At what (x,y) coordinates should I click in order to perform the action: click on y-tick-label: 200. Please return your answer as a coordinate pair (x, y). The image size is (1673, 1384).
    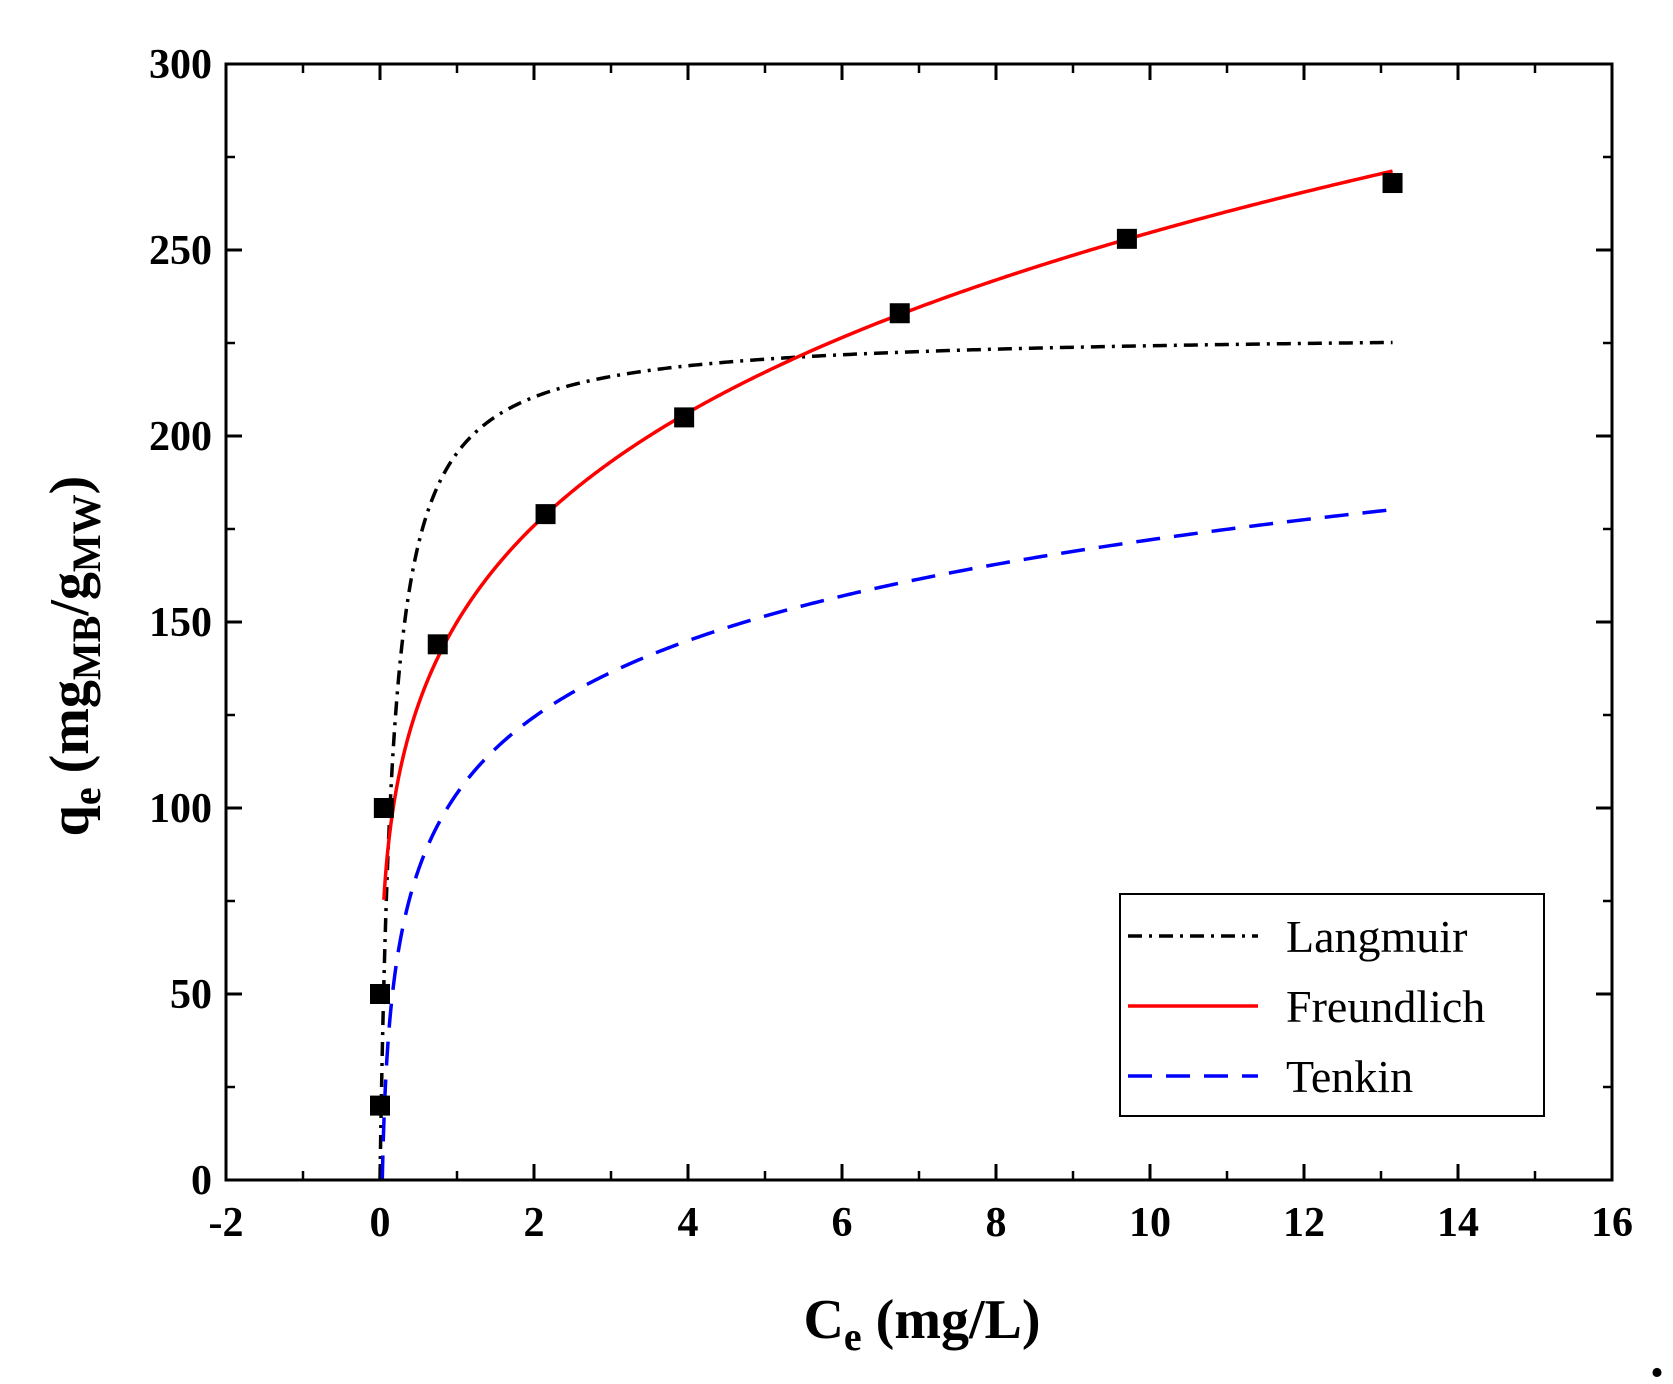
    Looking at the image, I should click on (180, 437).